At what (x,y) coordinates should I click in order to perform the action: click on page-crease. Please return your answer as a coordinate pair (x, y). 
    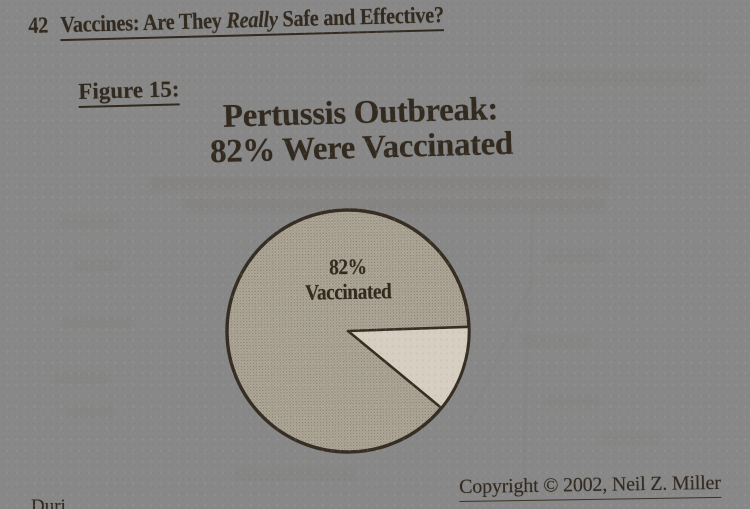
    Looking at the image, I should click on (528, 342).